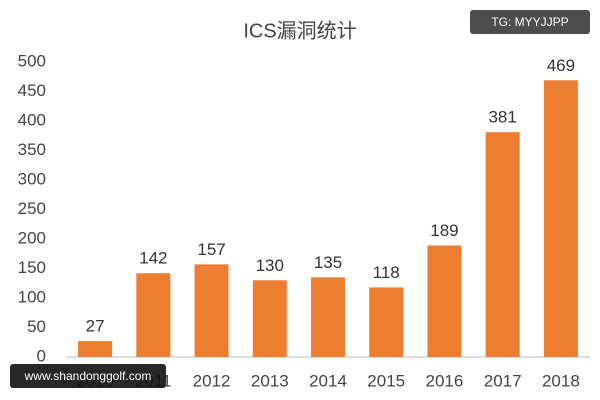 Image resolution: width=600 pixels, height=400 pixels. I want to click on x-tick-label: 2017, so click(503, 380).